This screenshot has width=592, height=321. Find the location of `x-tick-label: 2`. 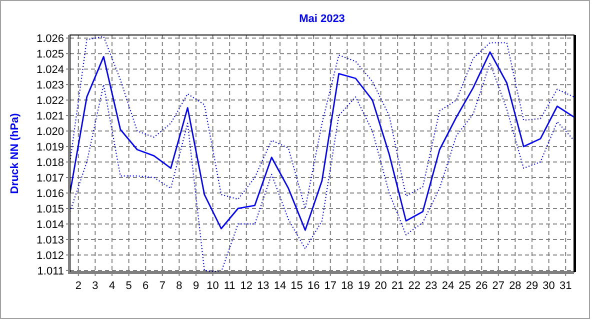

x-tick-label: 2 is located at coordinates (78, 286).